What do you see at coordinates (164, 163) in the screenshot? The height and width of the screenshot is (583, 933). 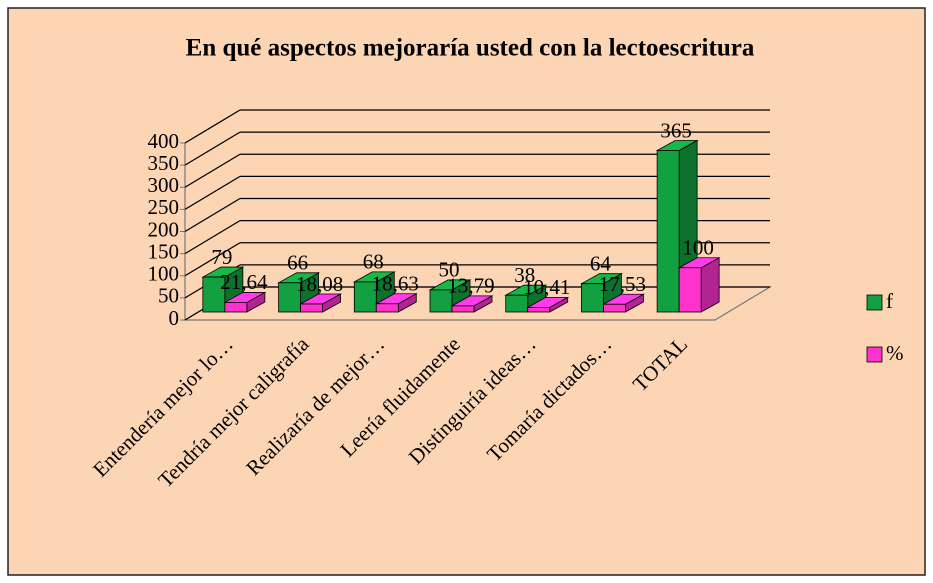 I see `y-tick-label: 350` at bounding box center [164, 163].